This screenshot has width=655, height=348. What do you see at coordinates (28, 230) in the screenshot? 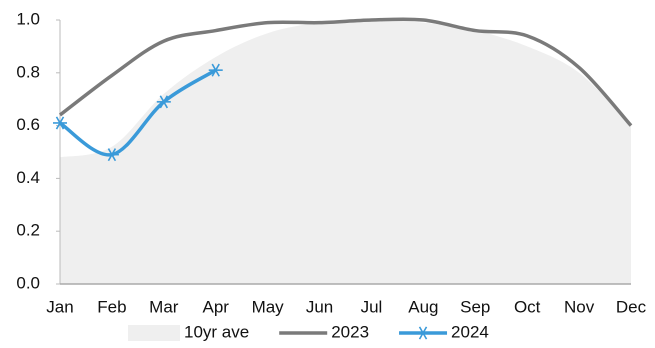
I see `y-tick-label: 0.2` at bounding box center [28, 230].